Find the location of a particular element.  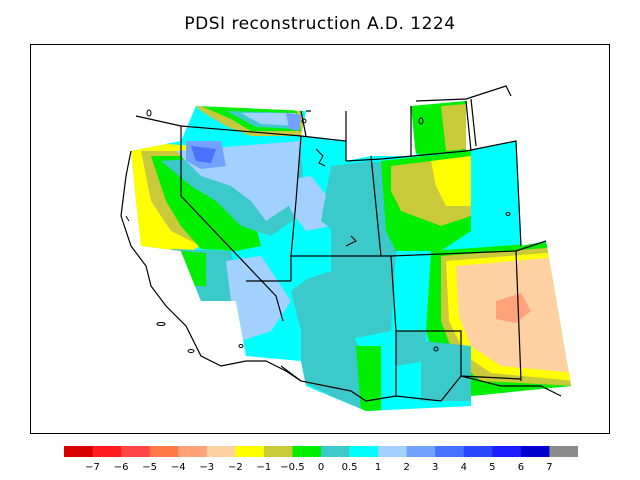

legend-tick-label: 0 is located at coordinates (321, 467).